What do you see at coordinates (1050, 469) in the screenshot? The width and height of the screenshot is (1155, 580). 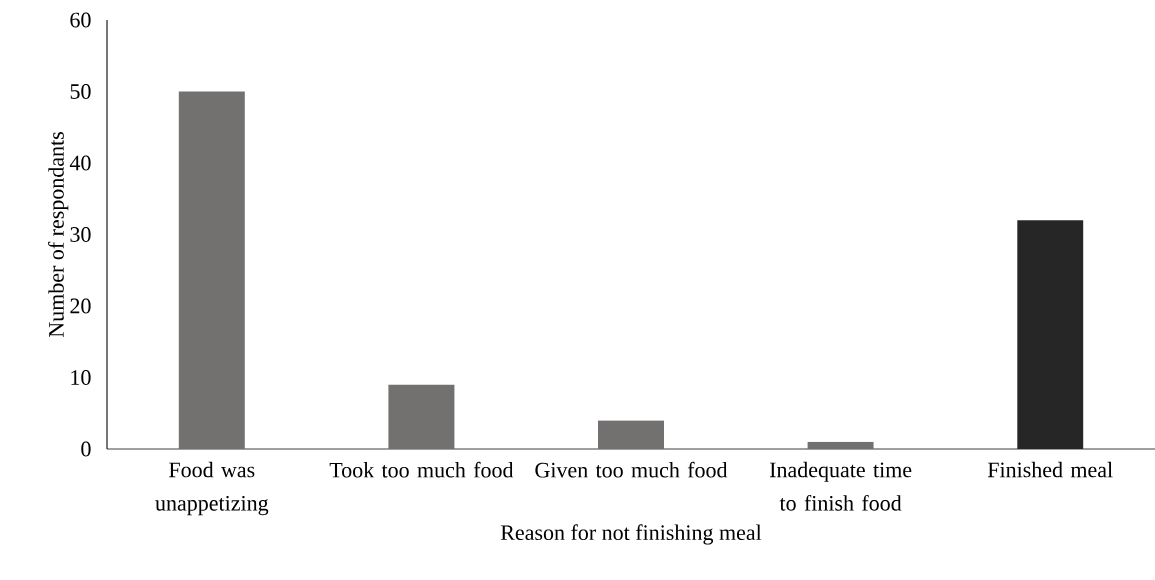 I see `x-tick-label: Finished meal` at bounding box center [1050, 469].